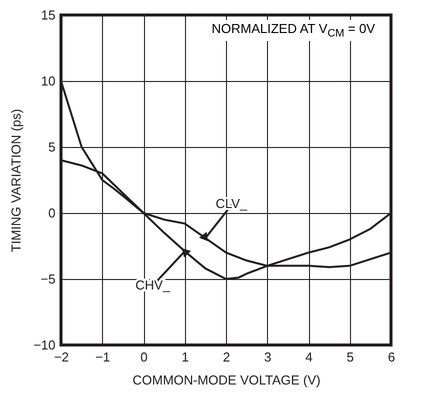 This screenshot has height=406, width=424. I want to click on x-tick-label: −1, so click(102, 357).